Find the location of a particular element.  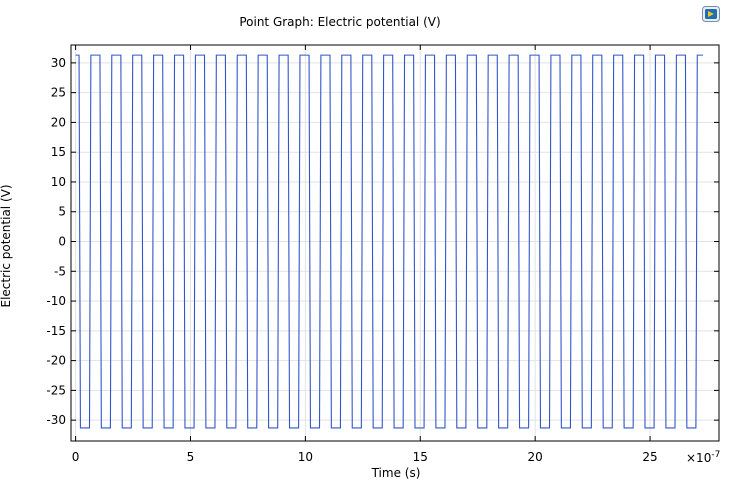

y-tick-label: 30 is located at coordinates (58, 63).